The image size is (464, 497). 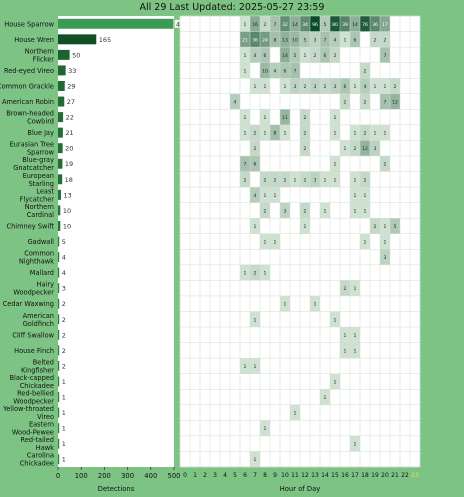 I want to click on category-label: American Robin, so click(x=28, y=102).